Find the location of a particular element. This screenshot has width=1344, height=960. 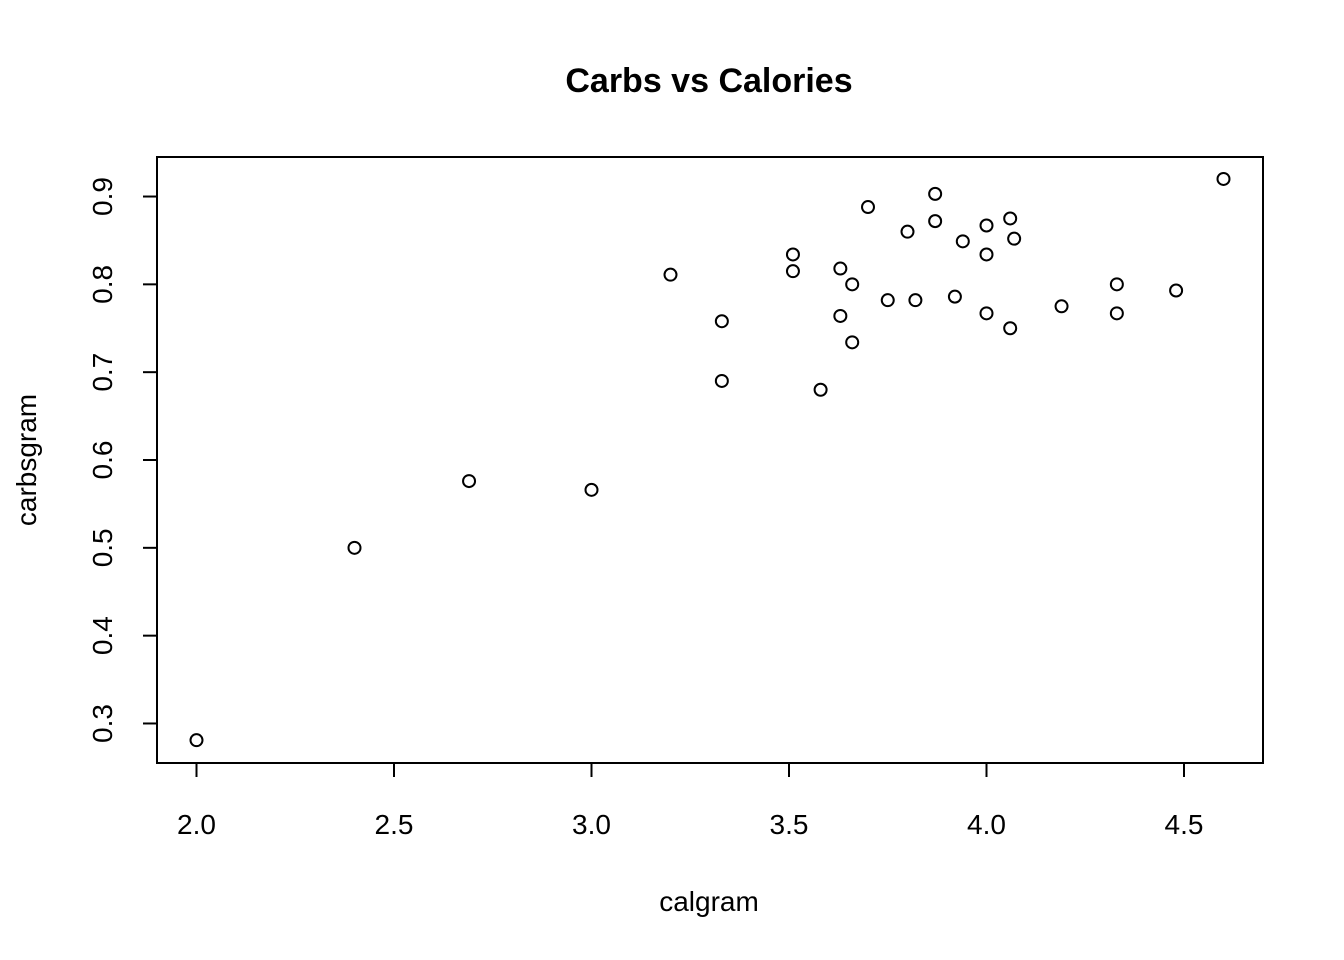

x-axis-label: calgram is located at coordinates (709, 901).